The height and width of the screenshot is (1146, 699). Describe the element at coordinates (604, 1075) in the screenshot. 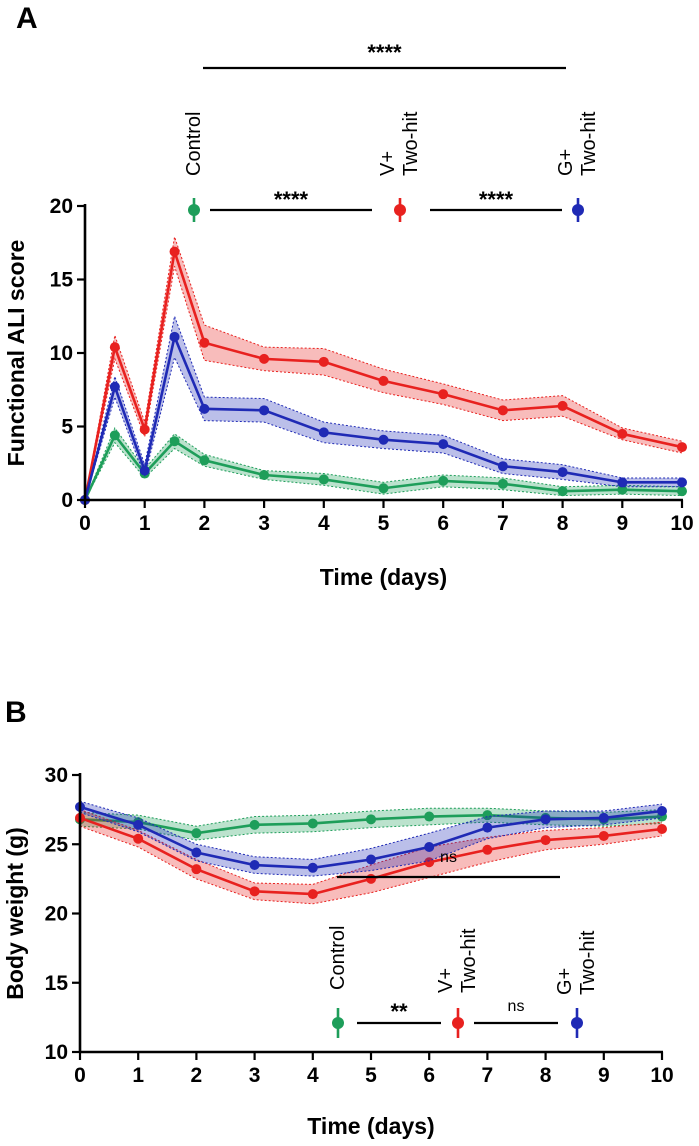

I see `x-tick-label: 9` at that location.